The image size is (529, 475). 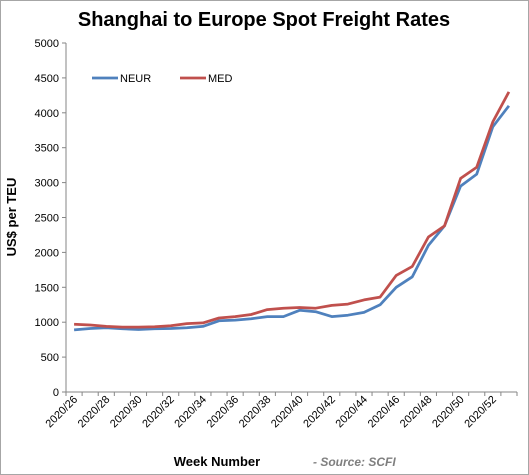 I want to click on x-tick-label: 2020/32, so click(x=158, y=412).